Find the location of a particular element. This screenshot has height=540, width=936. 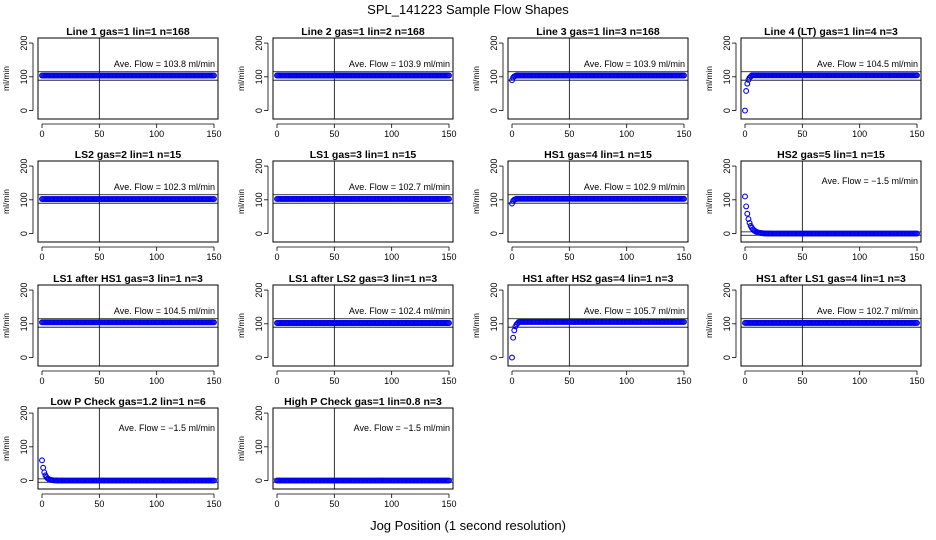

ave-flow-label: Ave. Flow = 102.7 ml/min is located at coordinates (867, 311).